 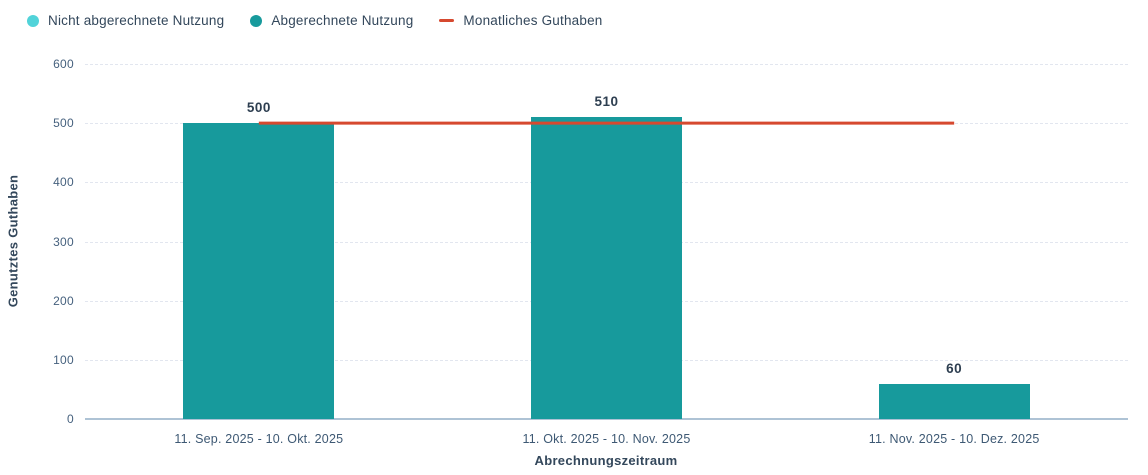 I want to click on legend-label: Abgerechnete Nutzung, so click(x=342, y=20).